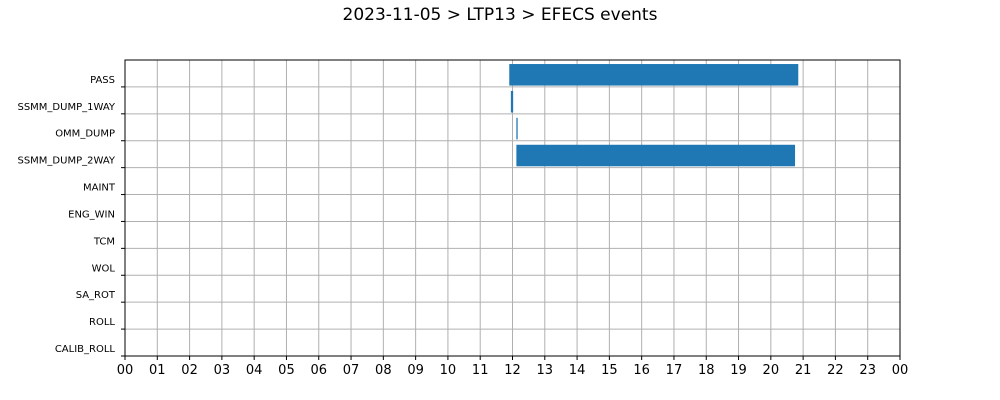 The height and width of the screenshot is (400, 1000). I want to click on y-tick-label: SSMM_DUMP_2WAY, so click(66, 161).